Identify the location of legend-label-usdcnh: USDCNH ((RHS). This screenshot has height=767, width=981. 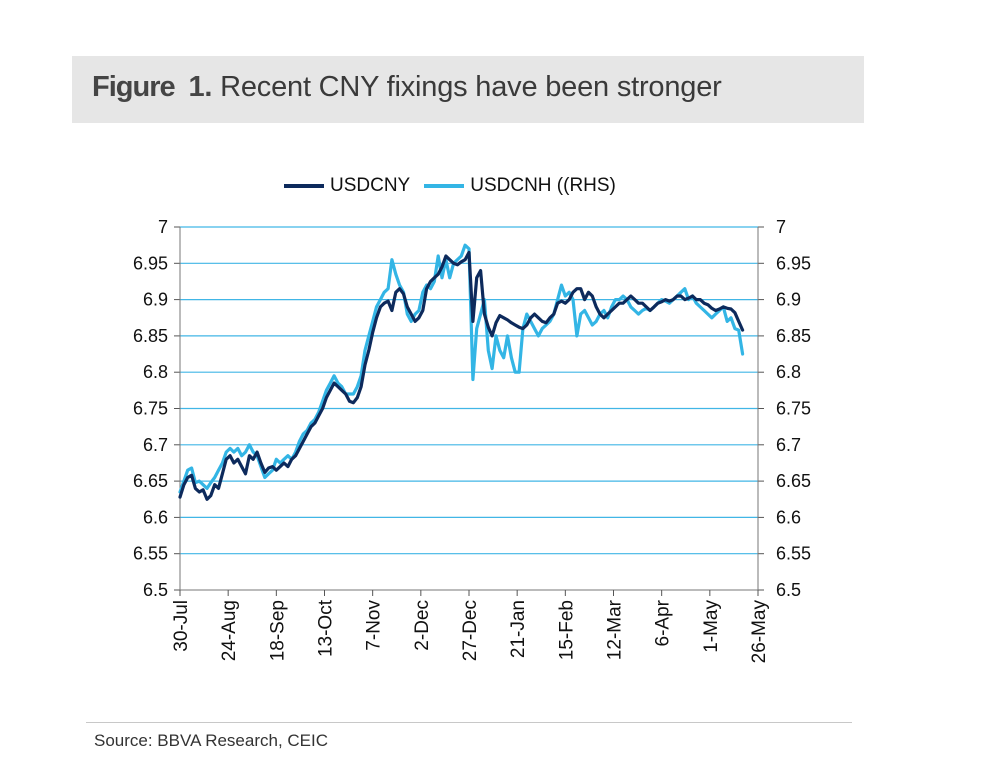
(543, 185).